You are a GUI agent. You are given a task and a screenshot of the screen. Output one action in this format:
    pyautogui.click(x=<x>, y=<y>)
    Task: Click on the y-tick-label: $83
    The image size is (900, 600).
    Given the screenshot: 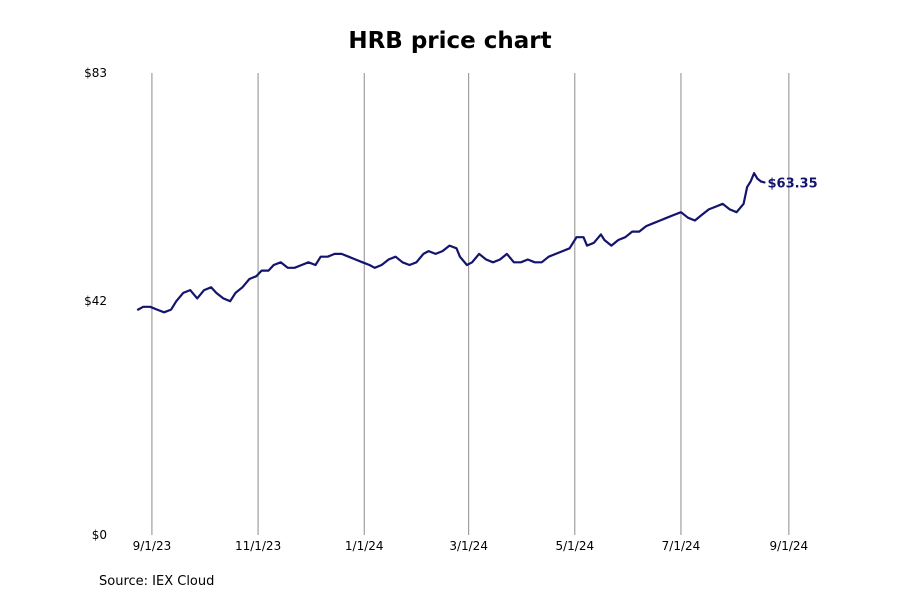 What is the action you would take?
    pyautogui.click(x=95, y=73)
    